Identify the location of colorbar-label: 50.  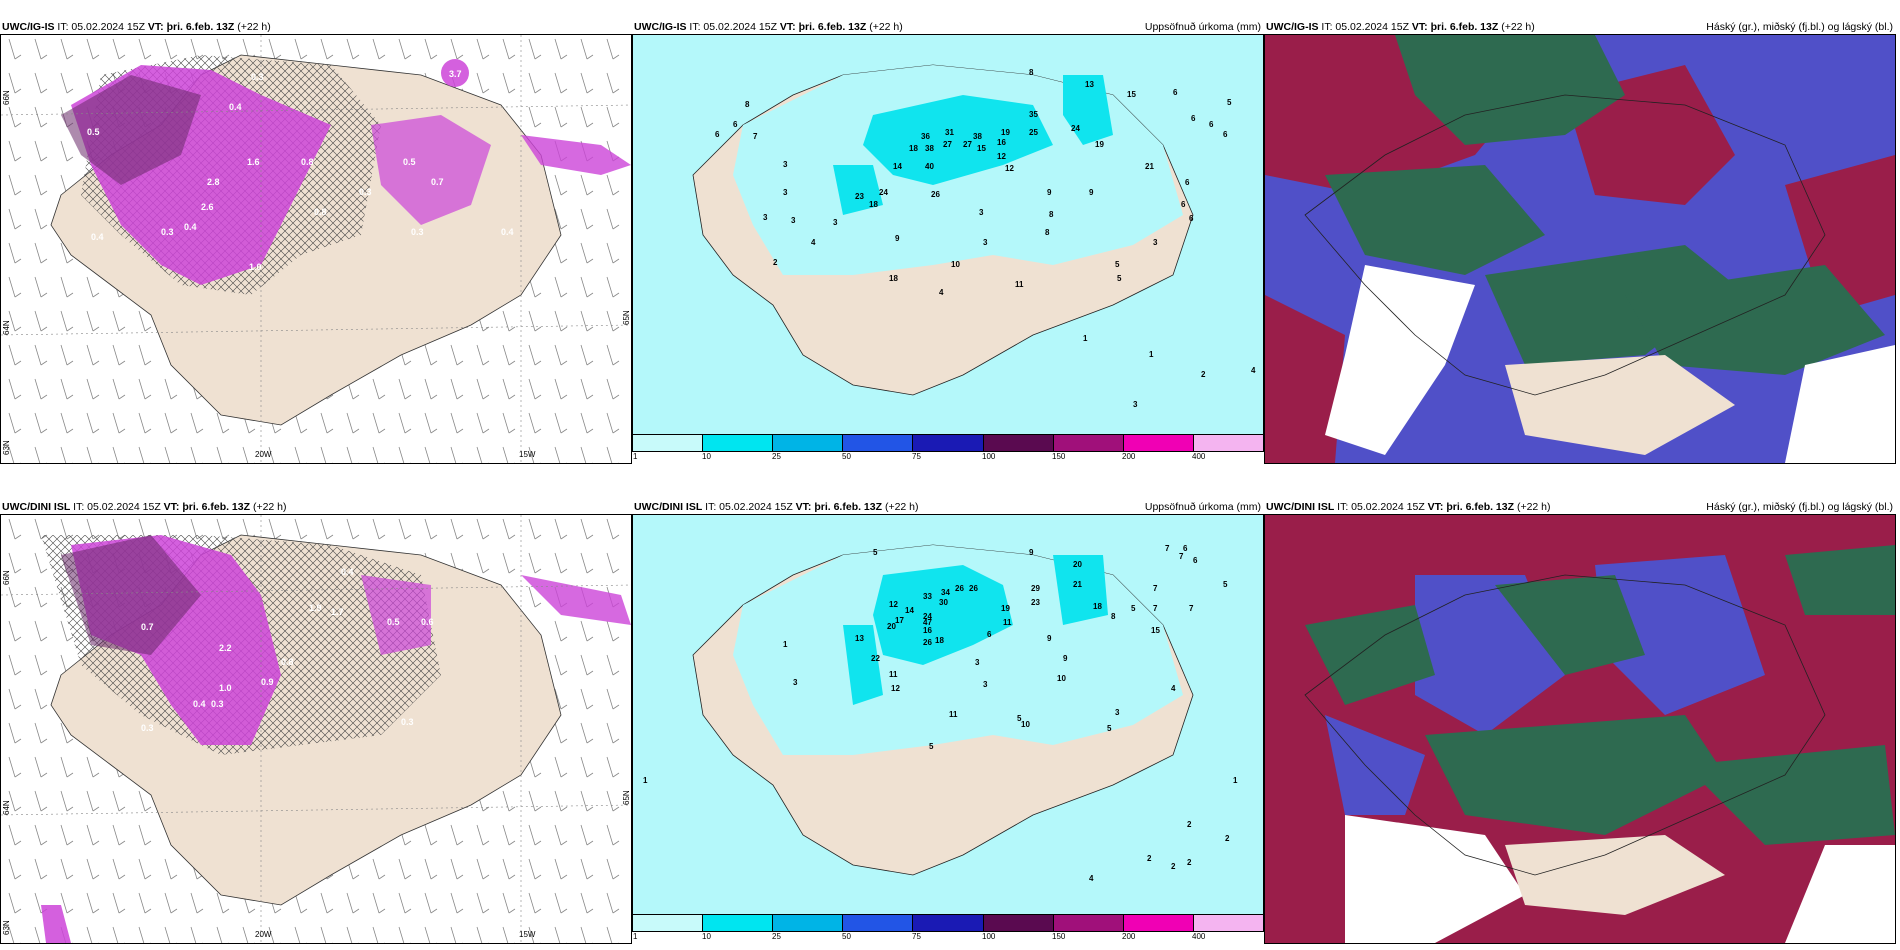
(846, 456).